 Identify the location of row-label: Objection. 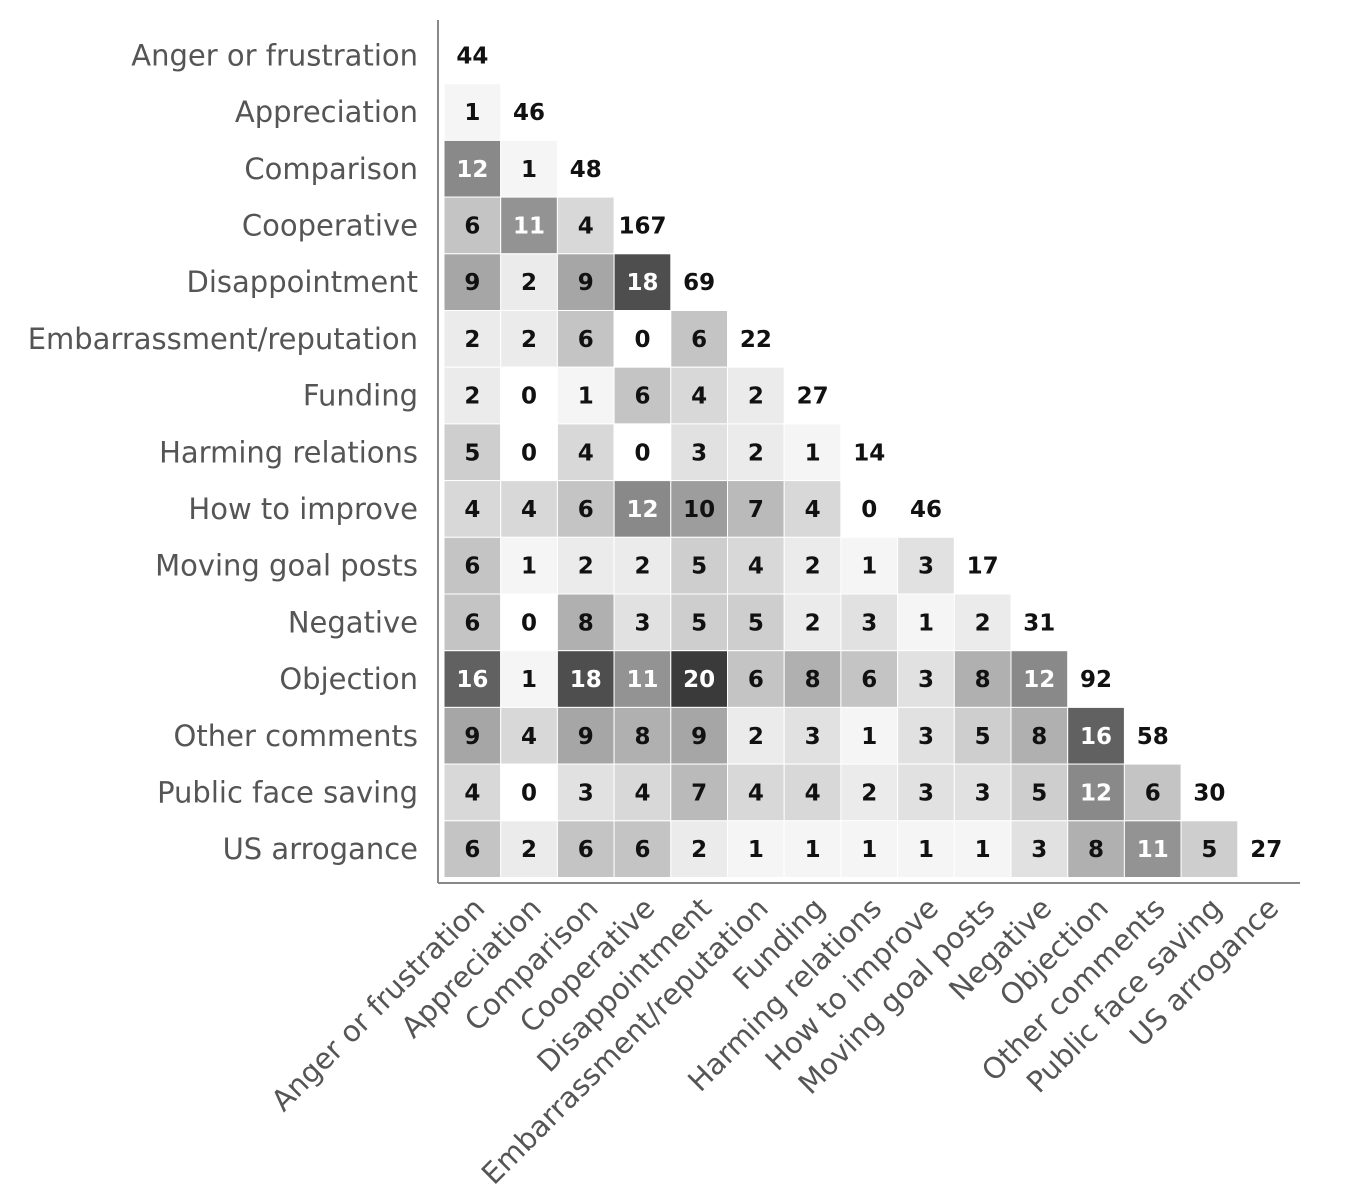
(348, 679).